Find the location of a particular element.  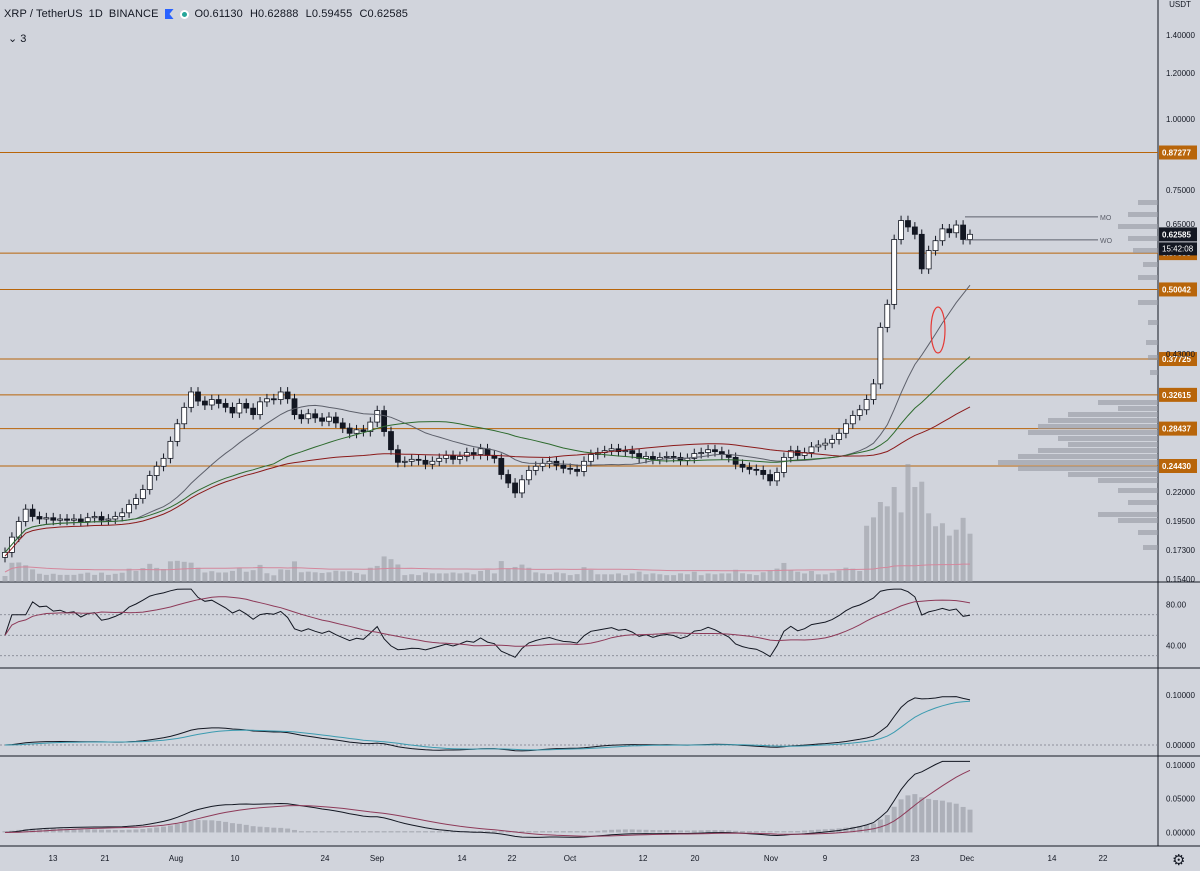

time-axis-label: 14 is located at coordinates (462, 858).